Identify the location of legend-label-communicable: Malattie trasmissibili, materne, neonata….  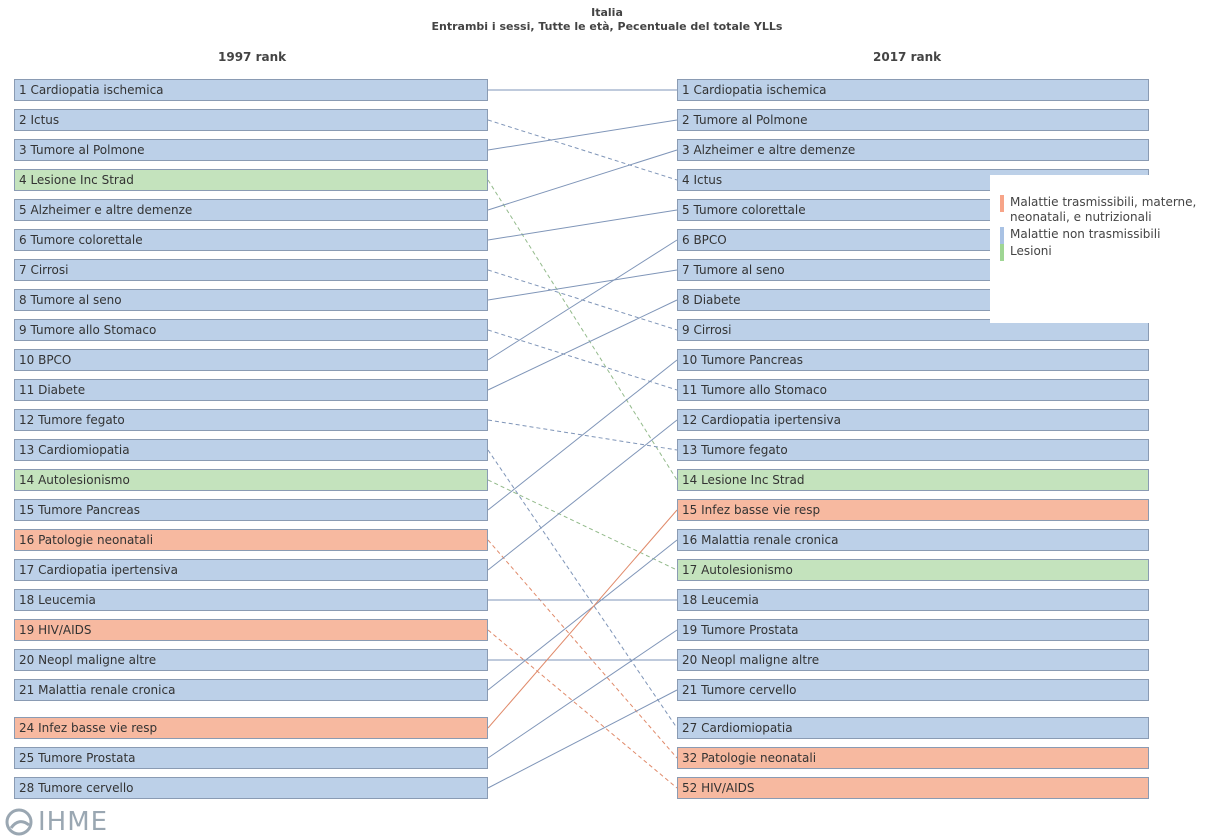
(1103, 209).